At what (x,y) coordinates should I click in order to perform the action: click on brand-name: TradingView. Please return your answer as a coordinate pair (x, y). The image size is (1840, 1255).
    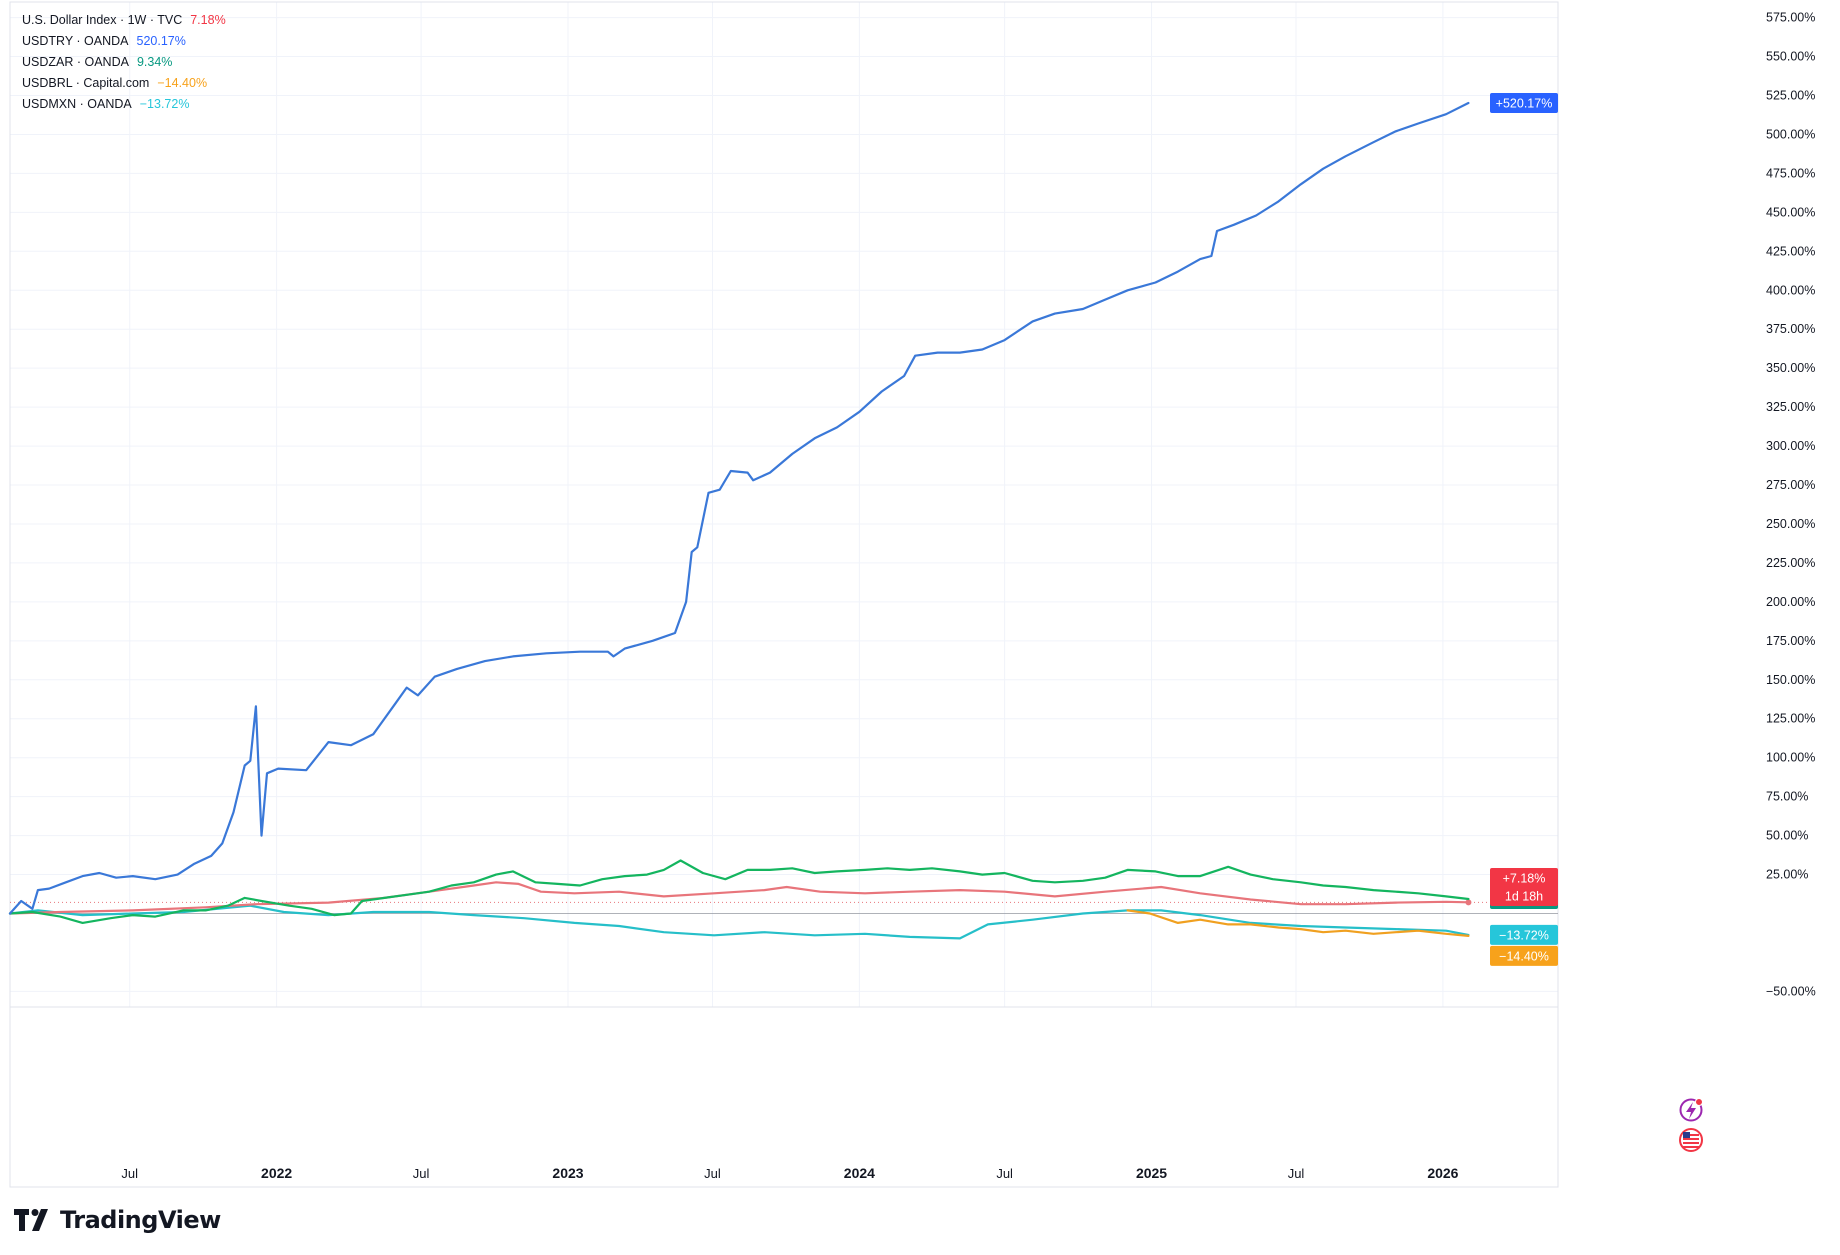
    Looking at the image, I should click on (140, 1220).